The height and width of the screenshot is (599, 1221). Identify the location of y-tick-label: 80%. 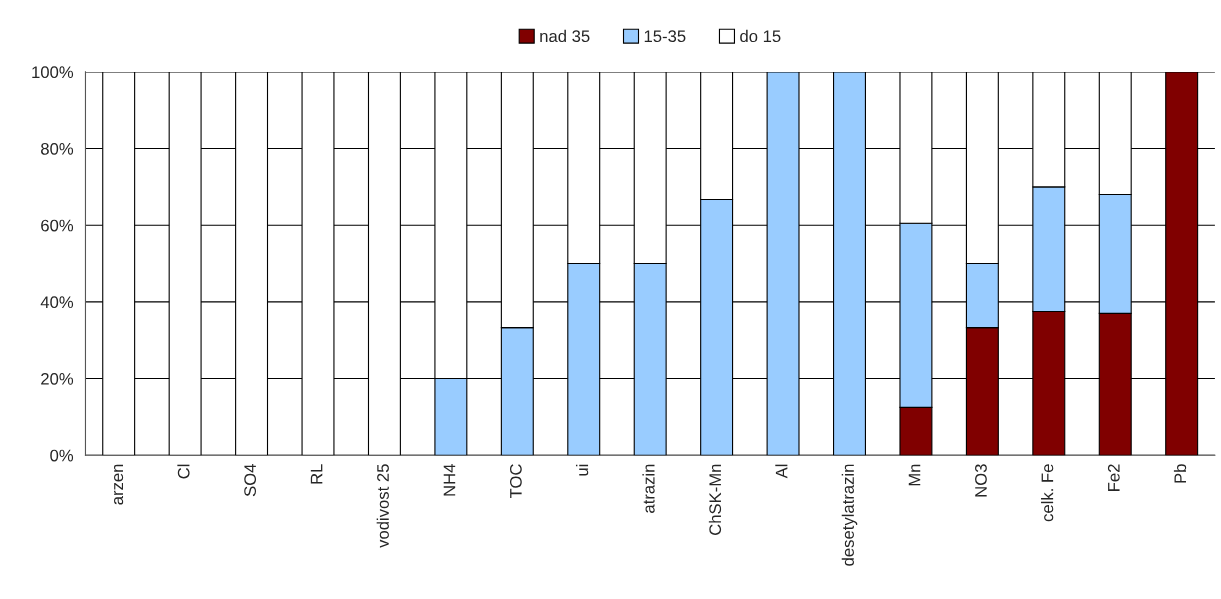
(57, 148).